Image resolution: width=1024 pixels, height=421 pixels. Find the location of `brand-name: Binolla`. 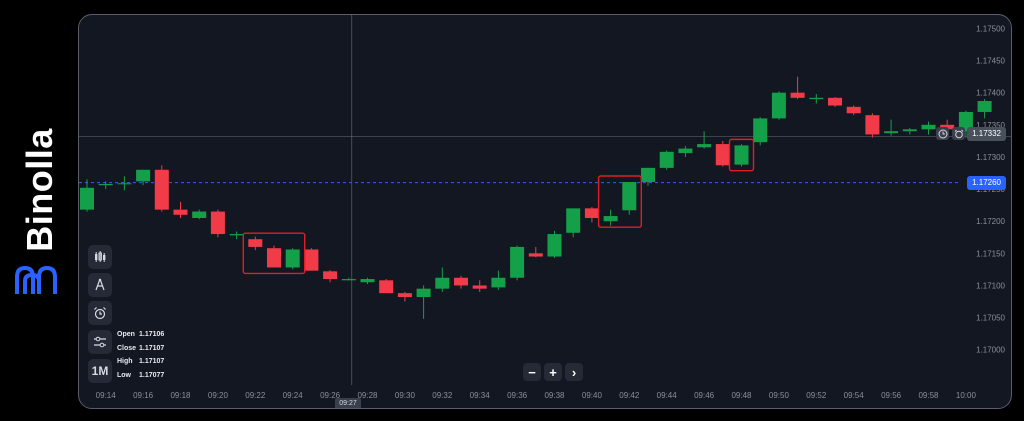

brand-name: Binolla is located at coordinates (39, 190).